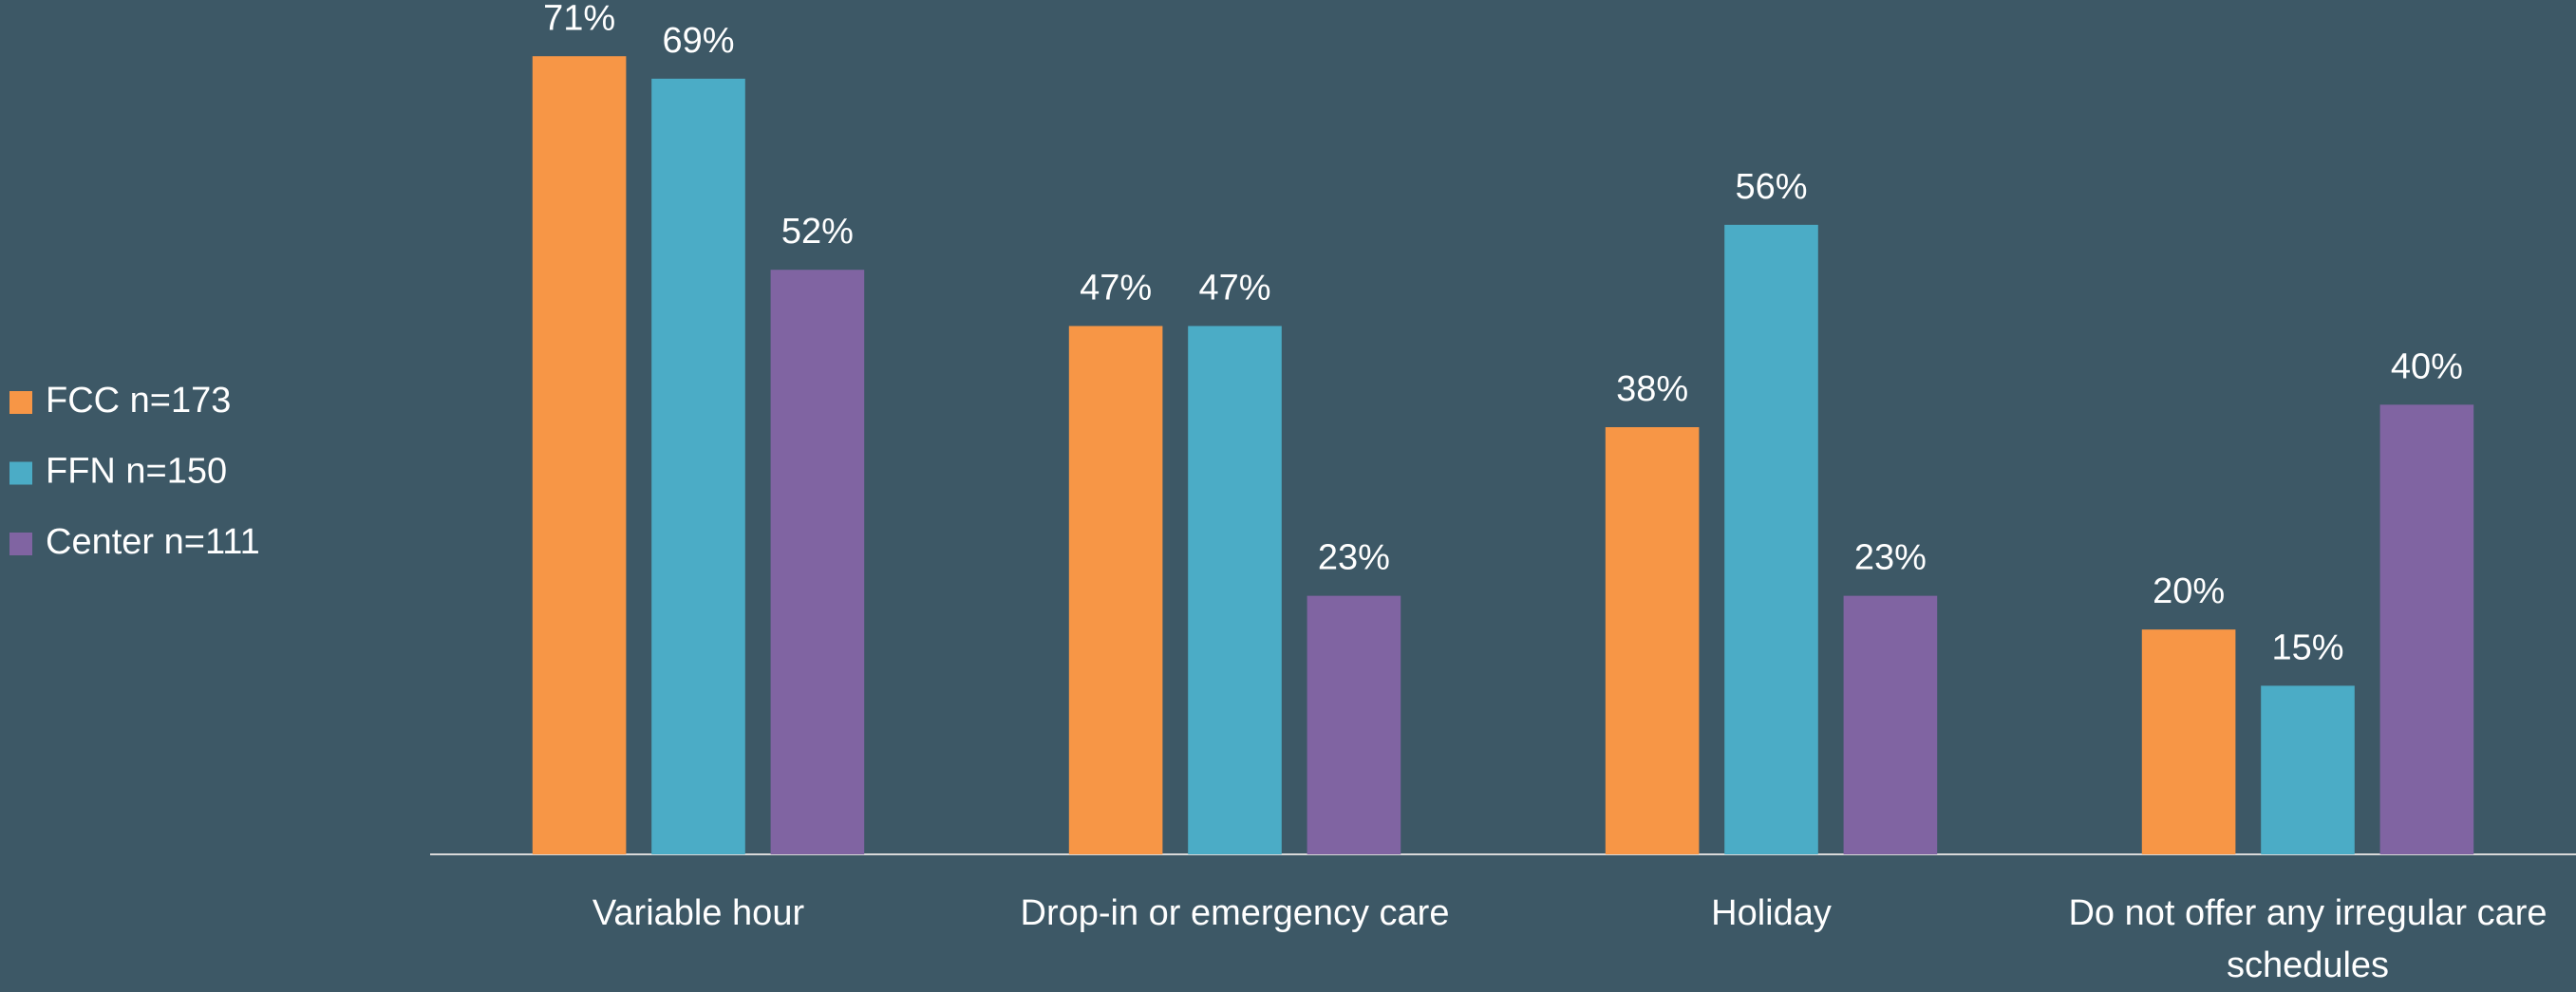 This screenshot has width=2576, height=992. Describe the element at coordinates (2307, 647) in the screenshot. I see `data-label: 15%` at that location.